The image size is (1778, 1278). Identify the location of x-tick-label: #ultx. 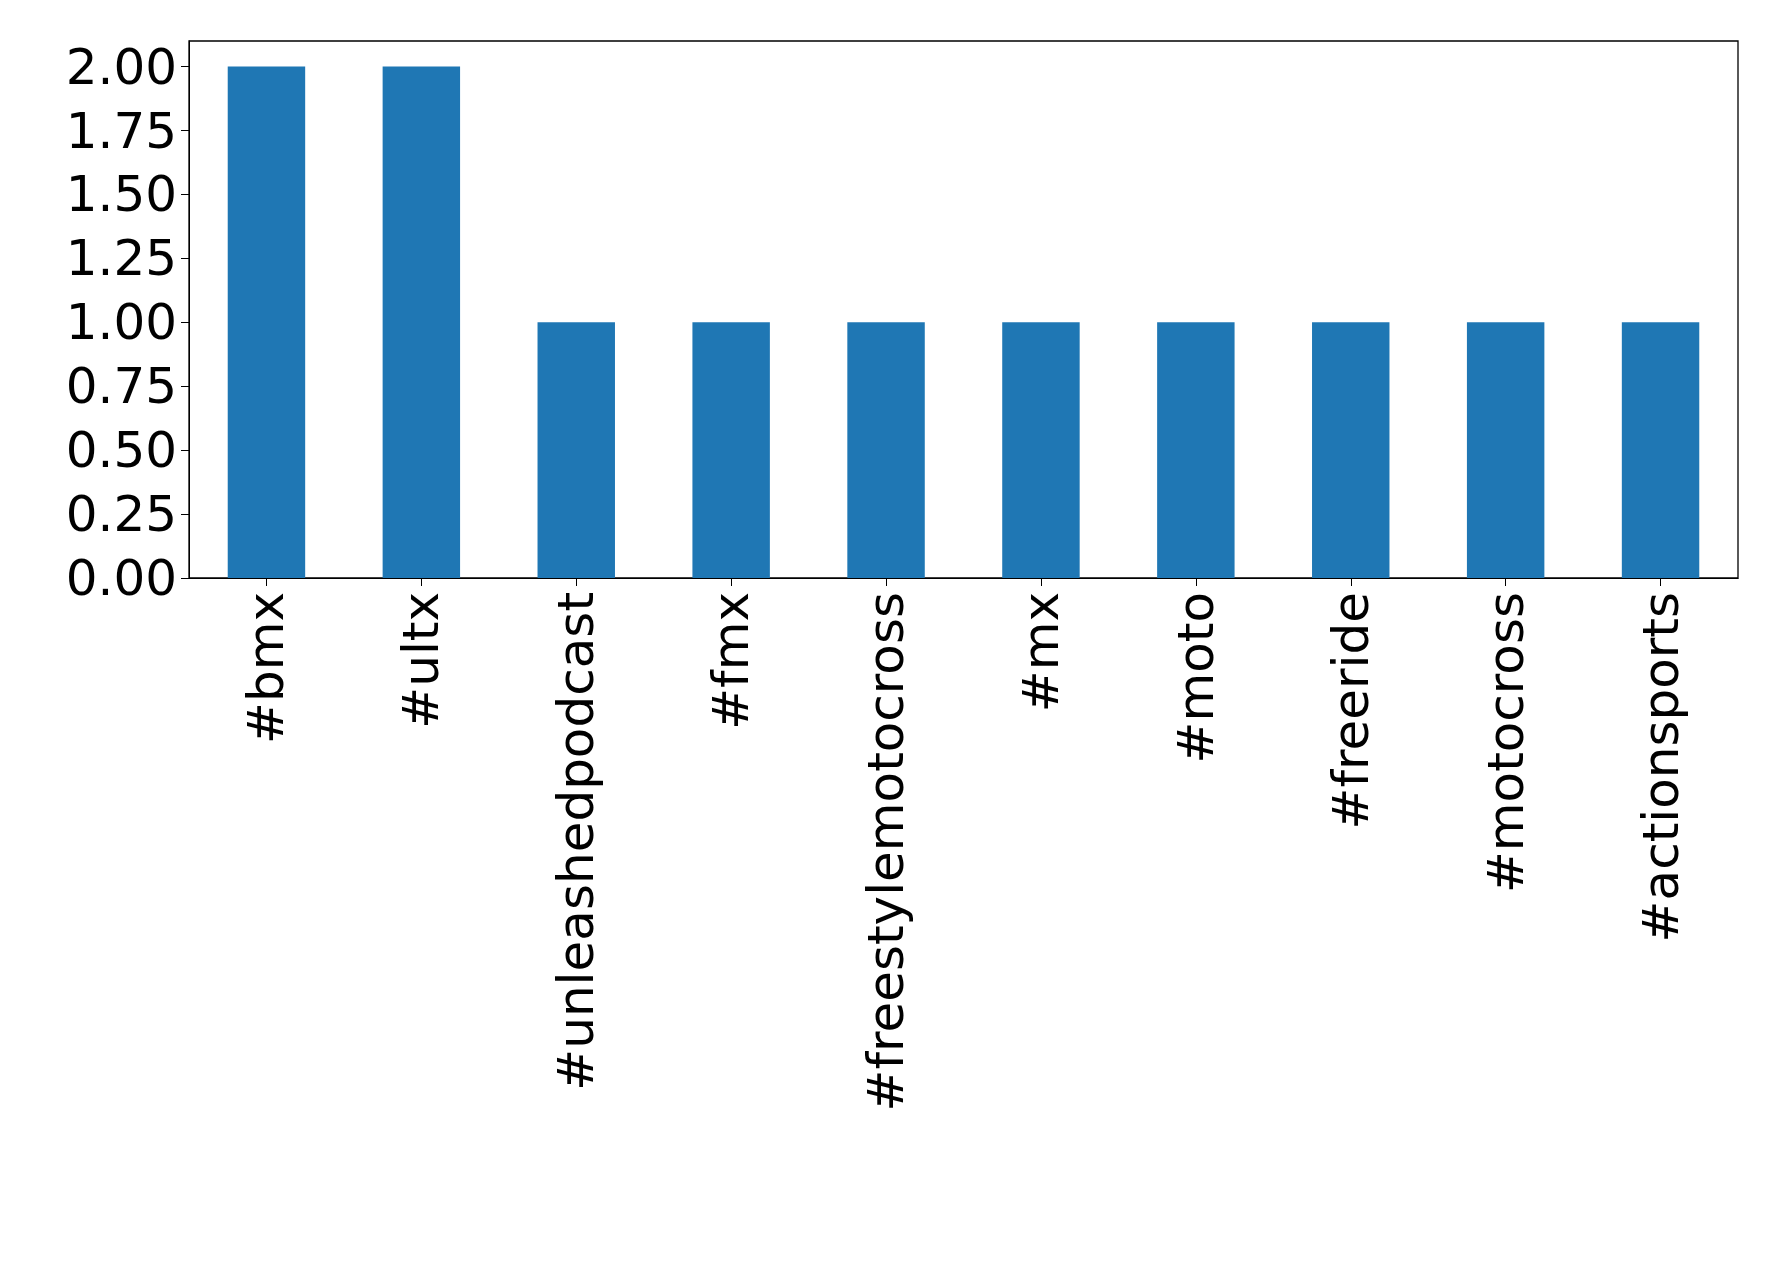
(421, 660).